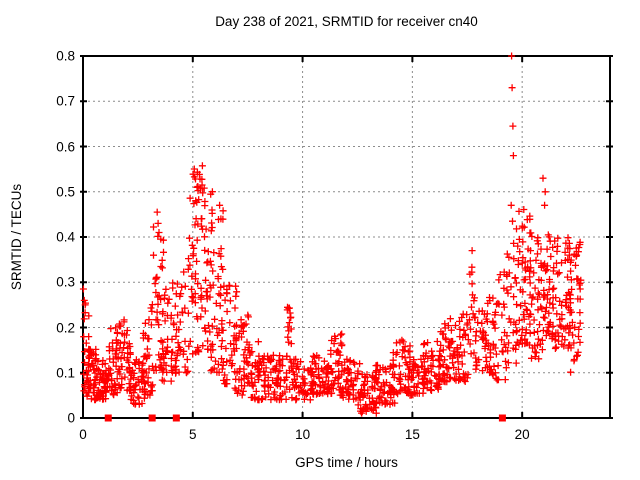 Image resolution: width=640 pixels, height=480 pixels. Describe the element at coordinates (65, 237) in the screenshot. I see `y-tick-label: 0.4` at that location.